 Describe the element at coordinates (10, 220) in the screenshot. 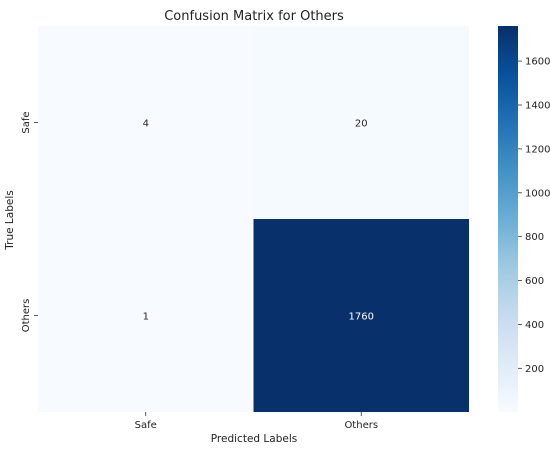

I see `y-axis-label: True Labels` at that location.